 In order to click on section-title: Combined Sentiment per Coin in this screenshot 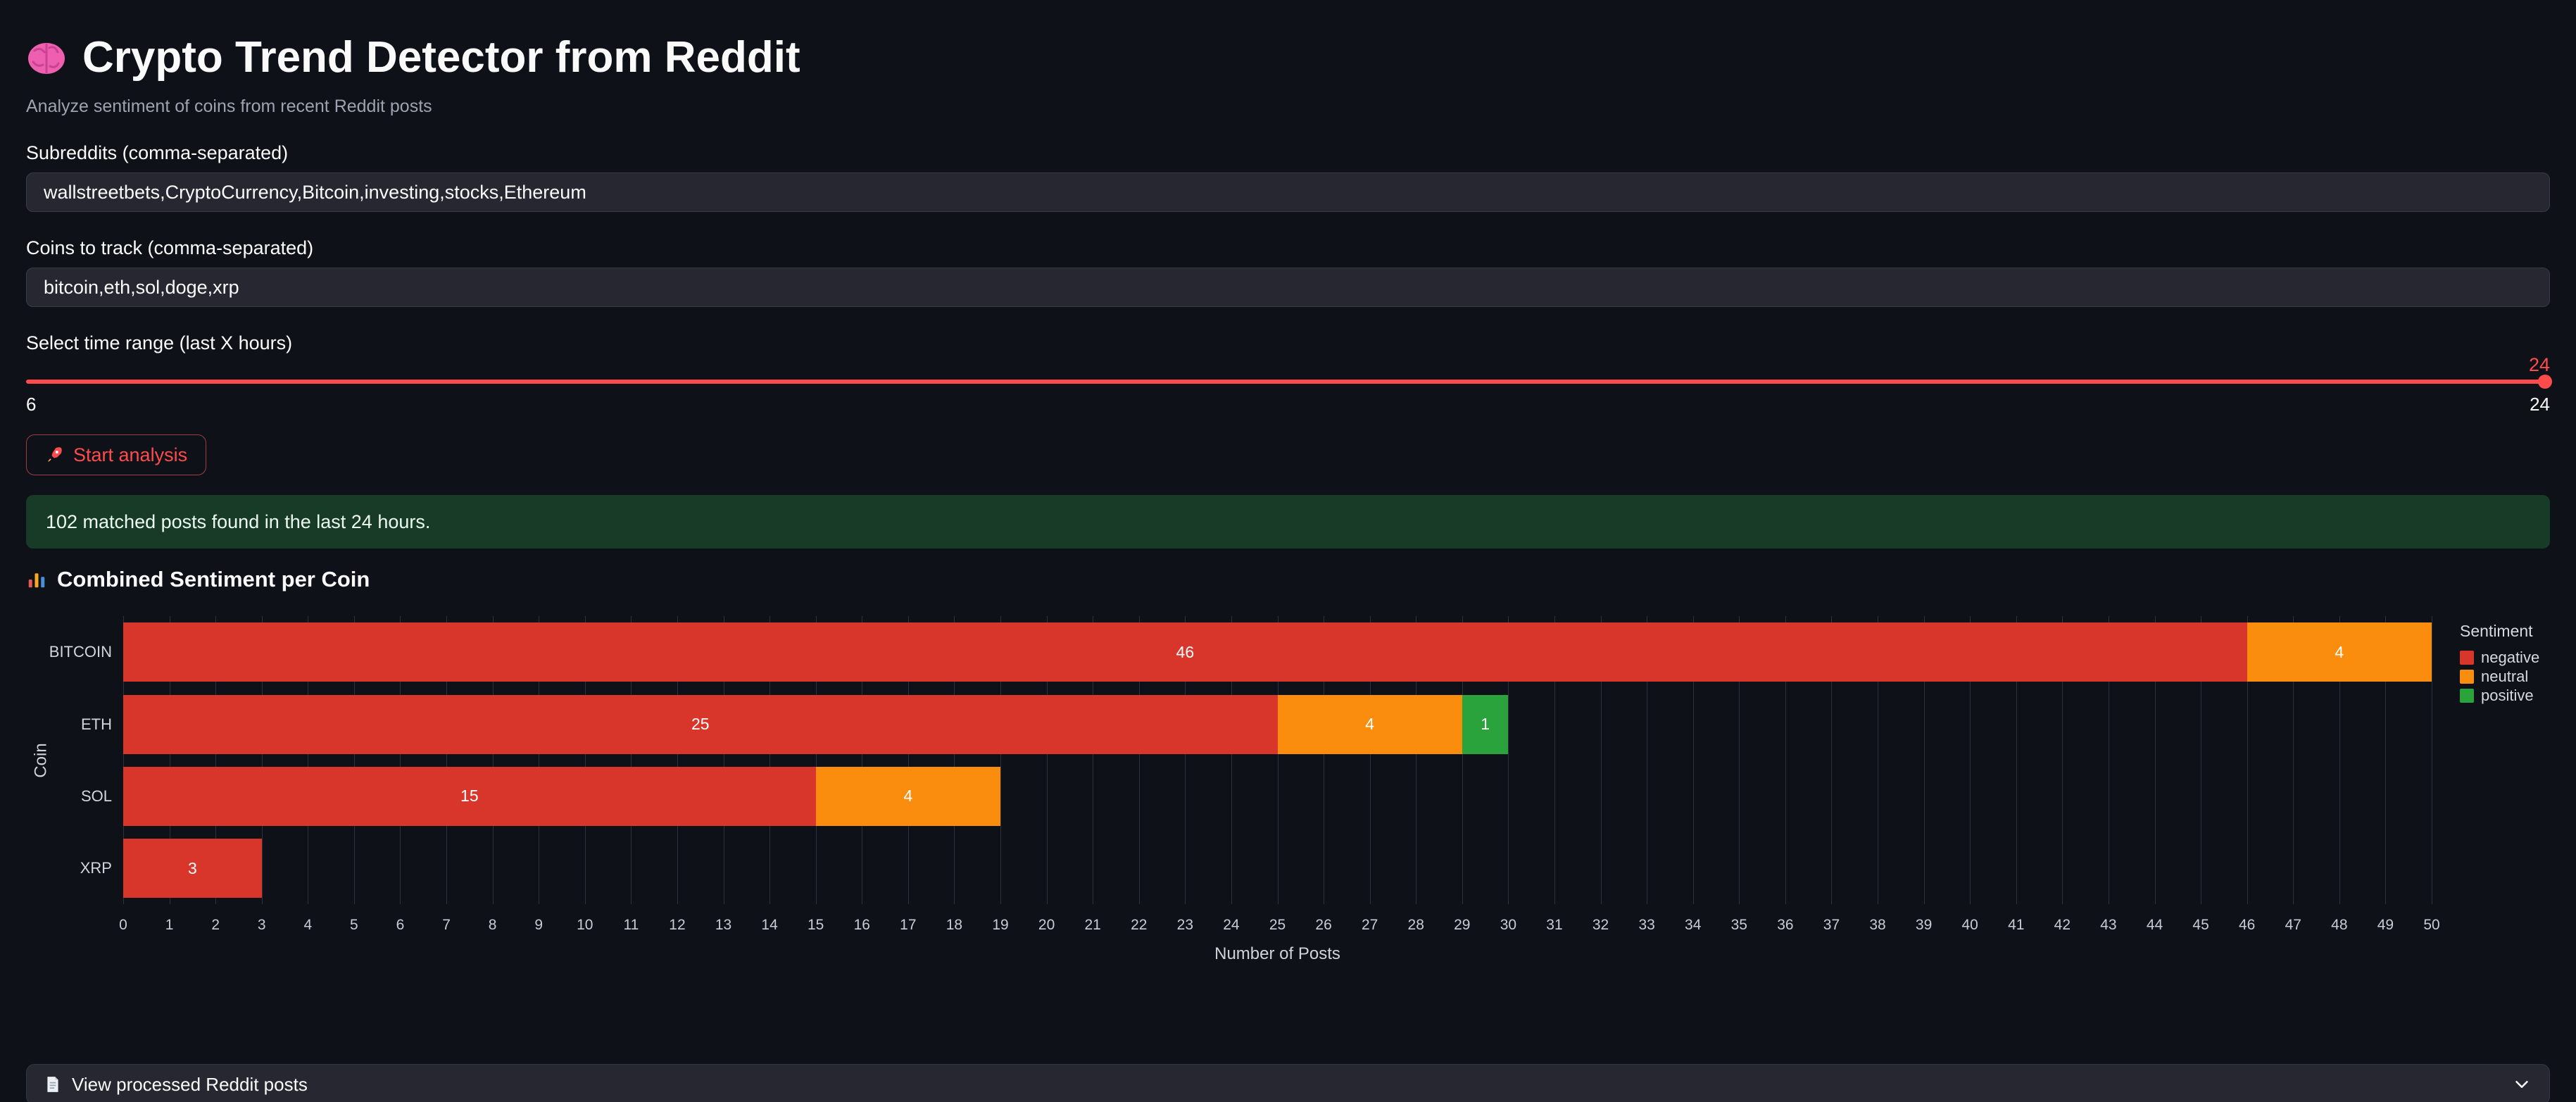, I will do `click(1288, 579)`.